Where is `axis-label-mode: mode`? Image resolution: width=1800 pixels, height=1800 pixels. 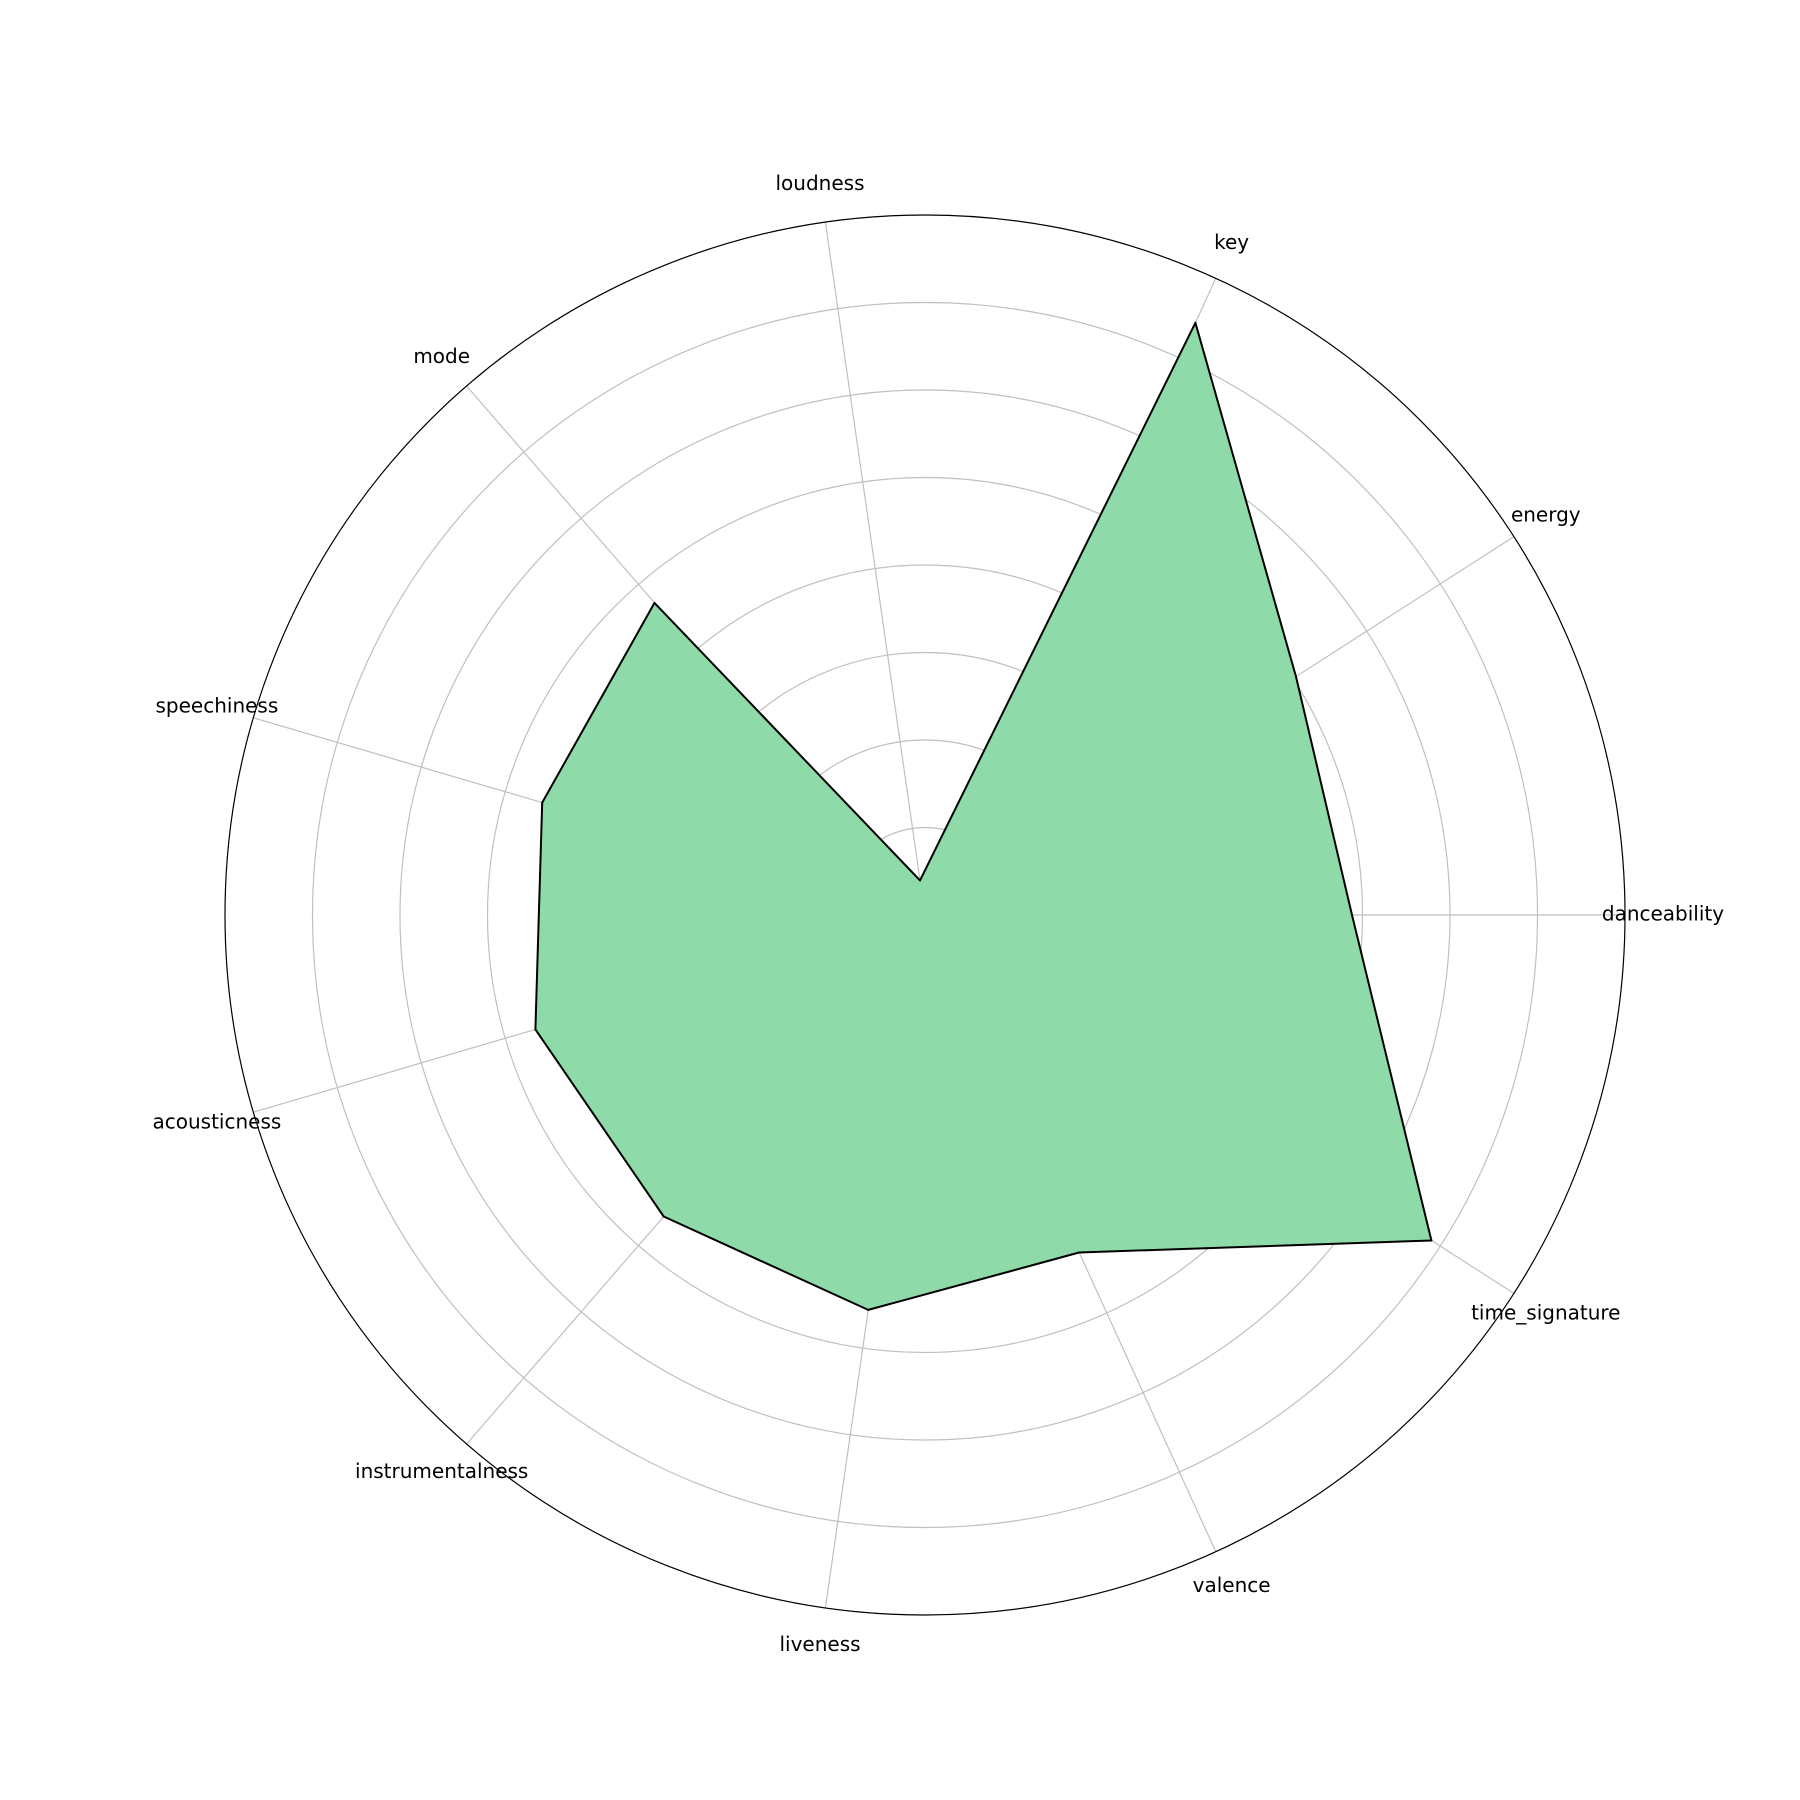 axis-label-mode: mode is located at coordinates (441, 356).